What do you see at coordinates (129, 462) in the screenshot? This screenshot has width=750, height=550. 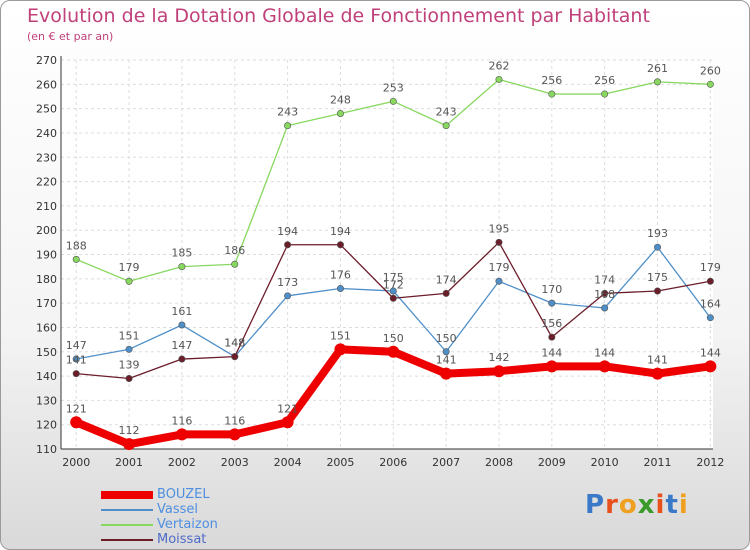 I see `x-tick-label: 2001` at bounding box center [129, 462].